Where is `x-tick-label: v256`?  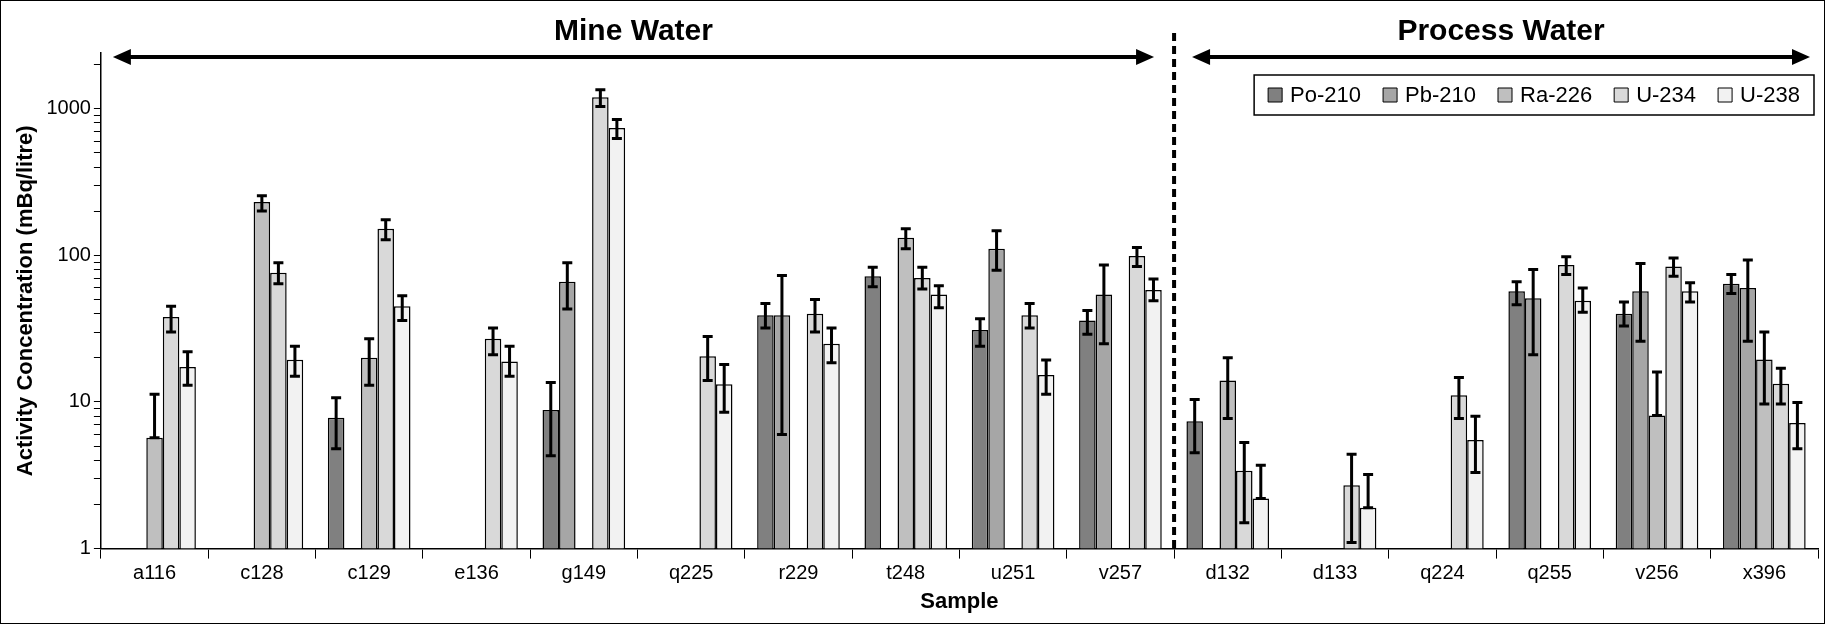
x-tick-label: v256 is located at coordinates (1657, 572).